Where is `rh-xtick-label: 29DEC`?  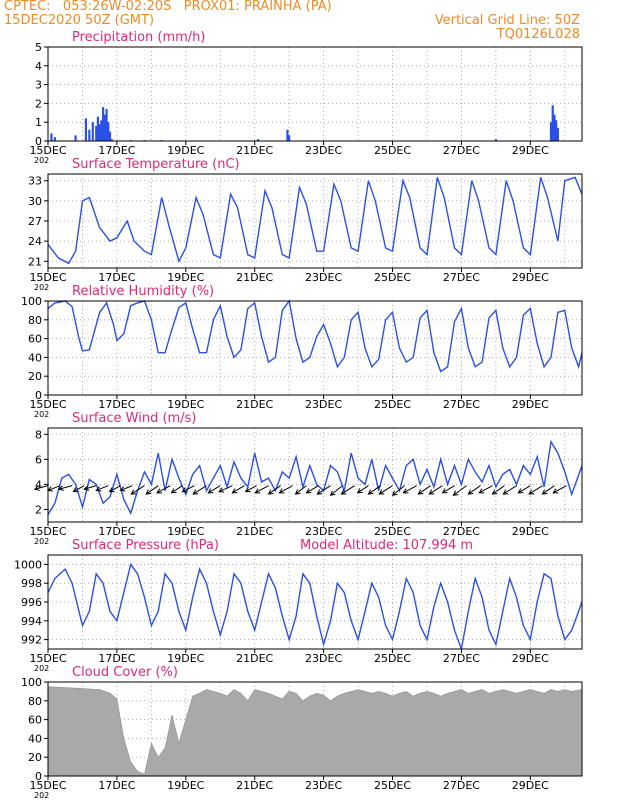
rh-xtick-label: 29DEC is located at coordinates (530, 404).